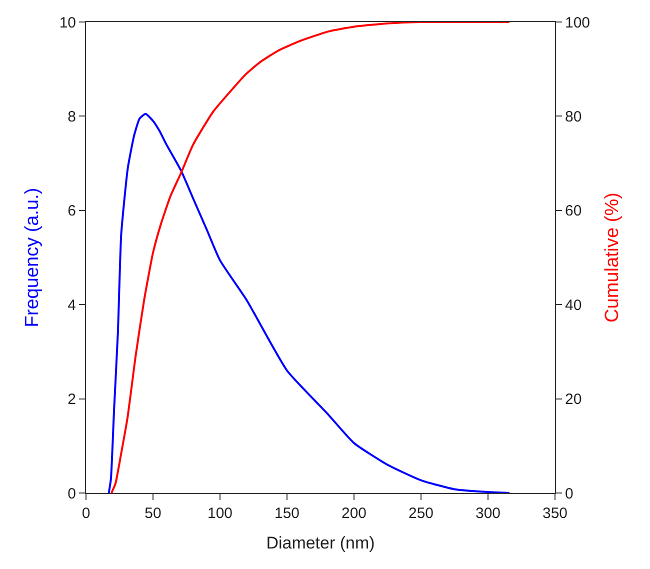  Describe the element at coordinates (573, 211) in the screenshot. I see `y2-tick-label: 60` at that location.